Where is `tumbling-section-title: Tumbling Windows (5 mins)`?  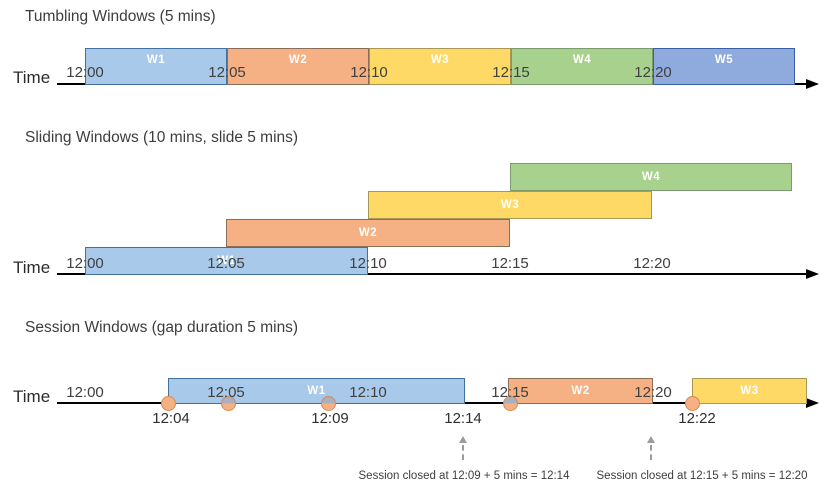 tumbling-section-title: Tumbling Windows (5 mins) is located at coordinates (120, 16).